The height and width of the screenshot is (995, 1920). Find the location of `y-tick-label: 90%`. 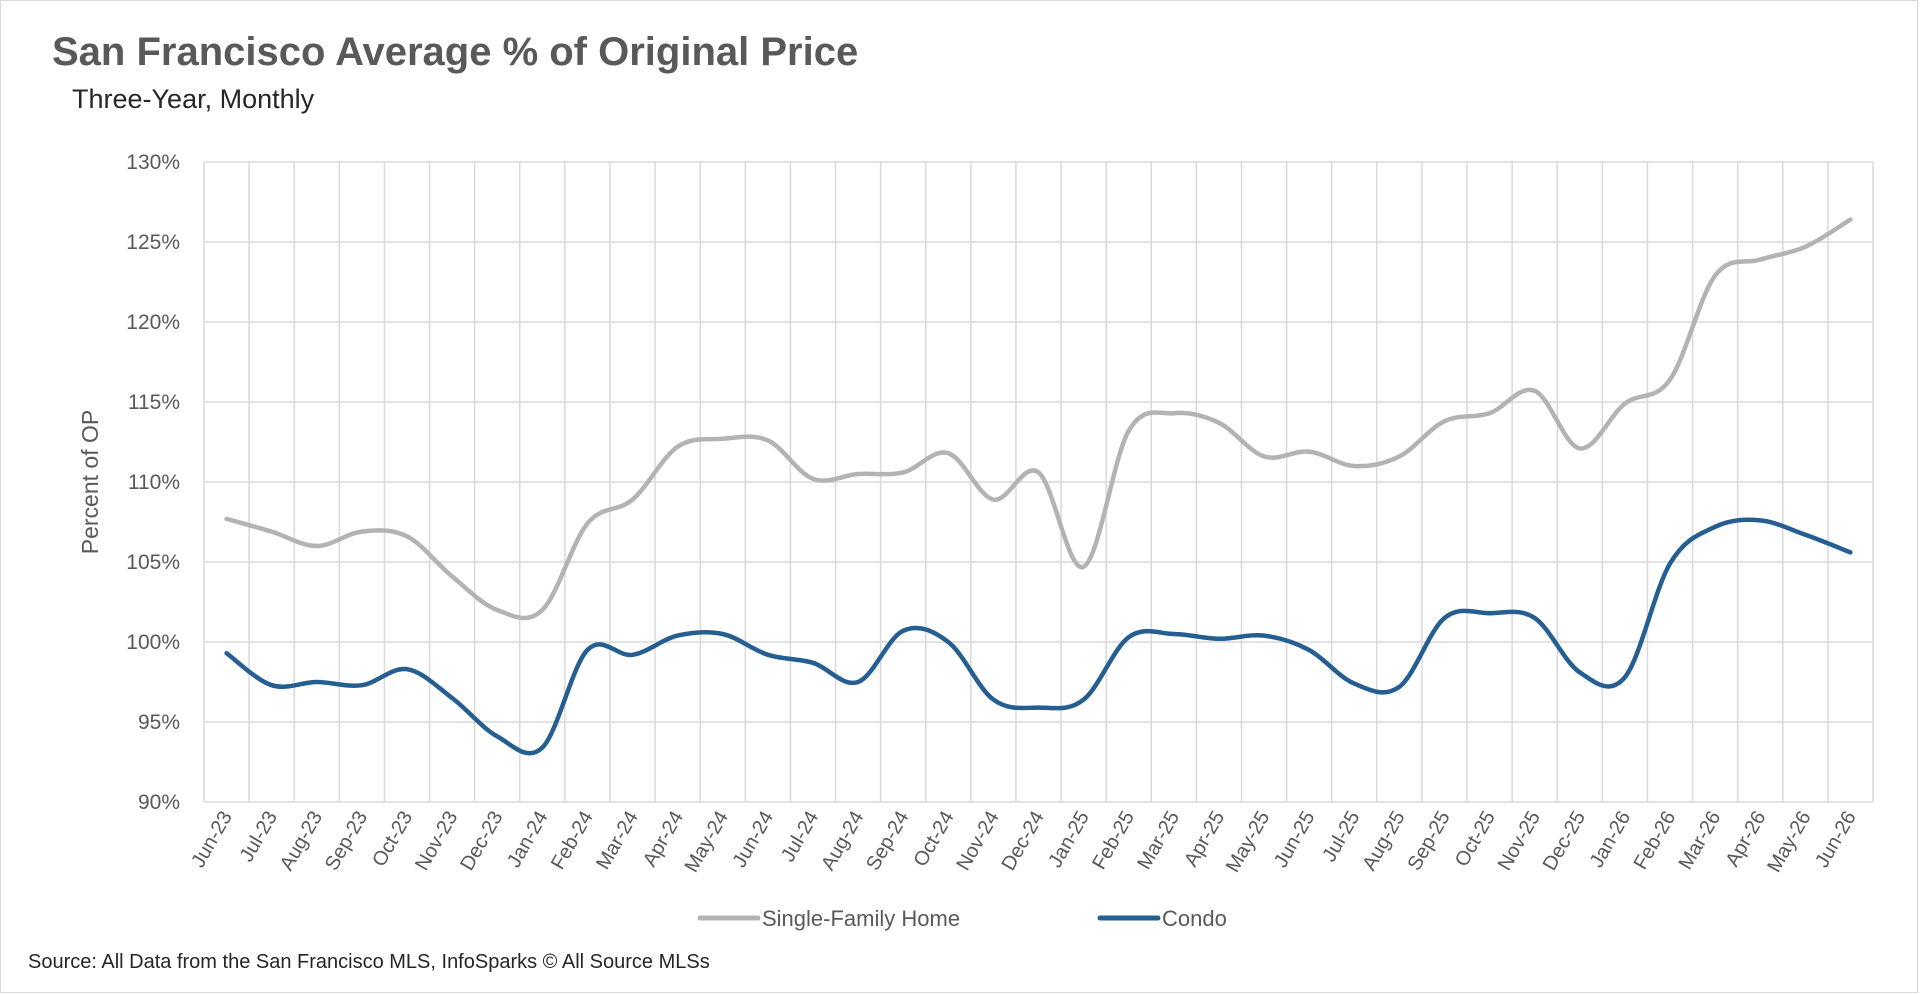

y-tick-label: 90% is located at coordinates (159, 802).